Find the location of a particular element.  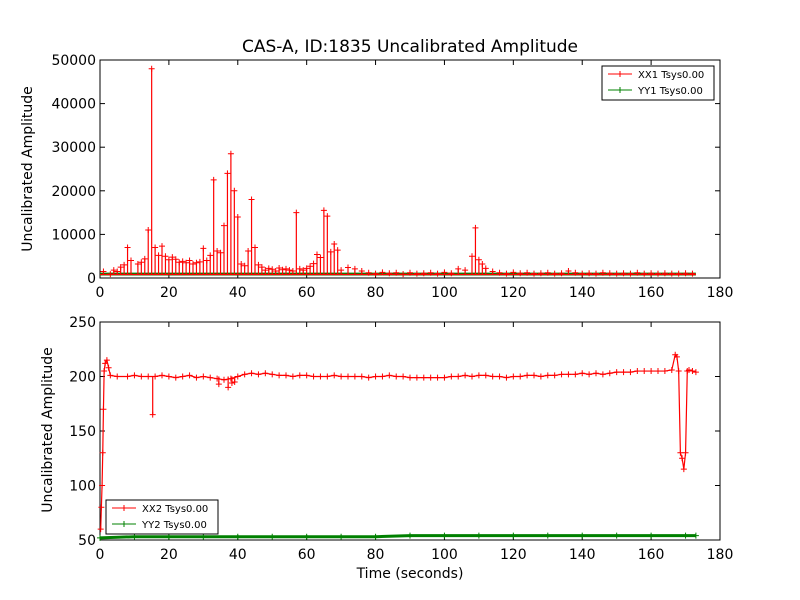

plot-1-x-tick-label-3: 60 is located at coordinates (307, 555).